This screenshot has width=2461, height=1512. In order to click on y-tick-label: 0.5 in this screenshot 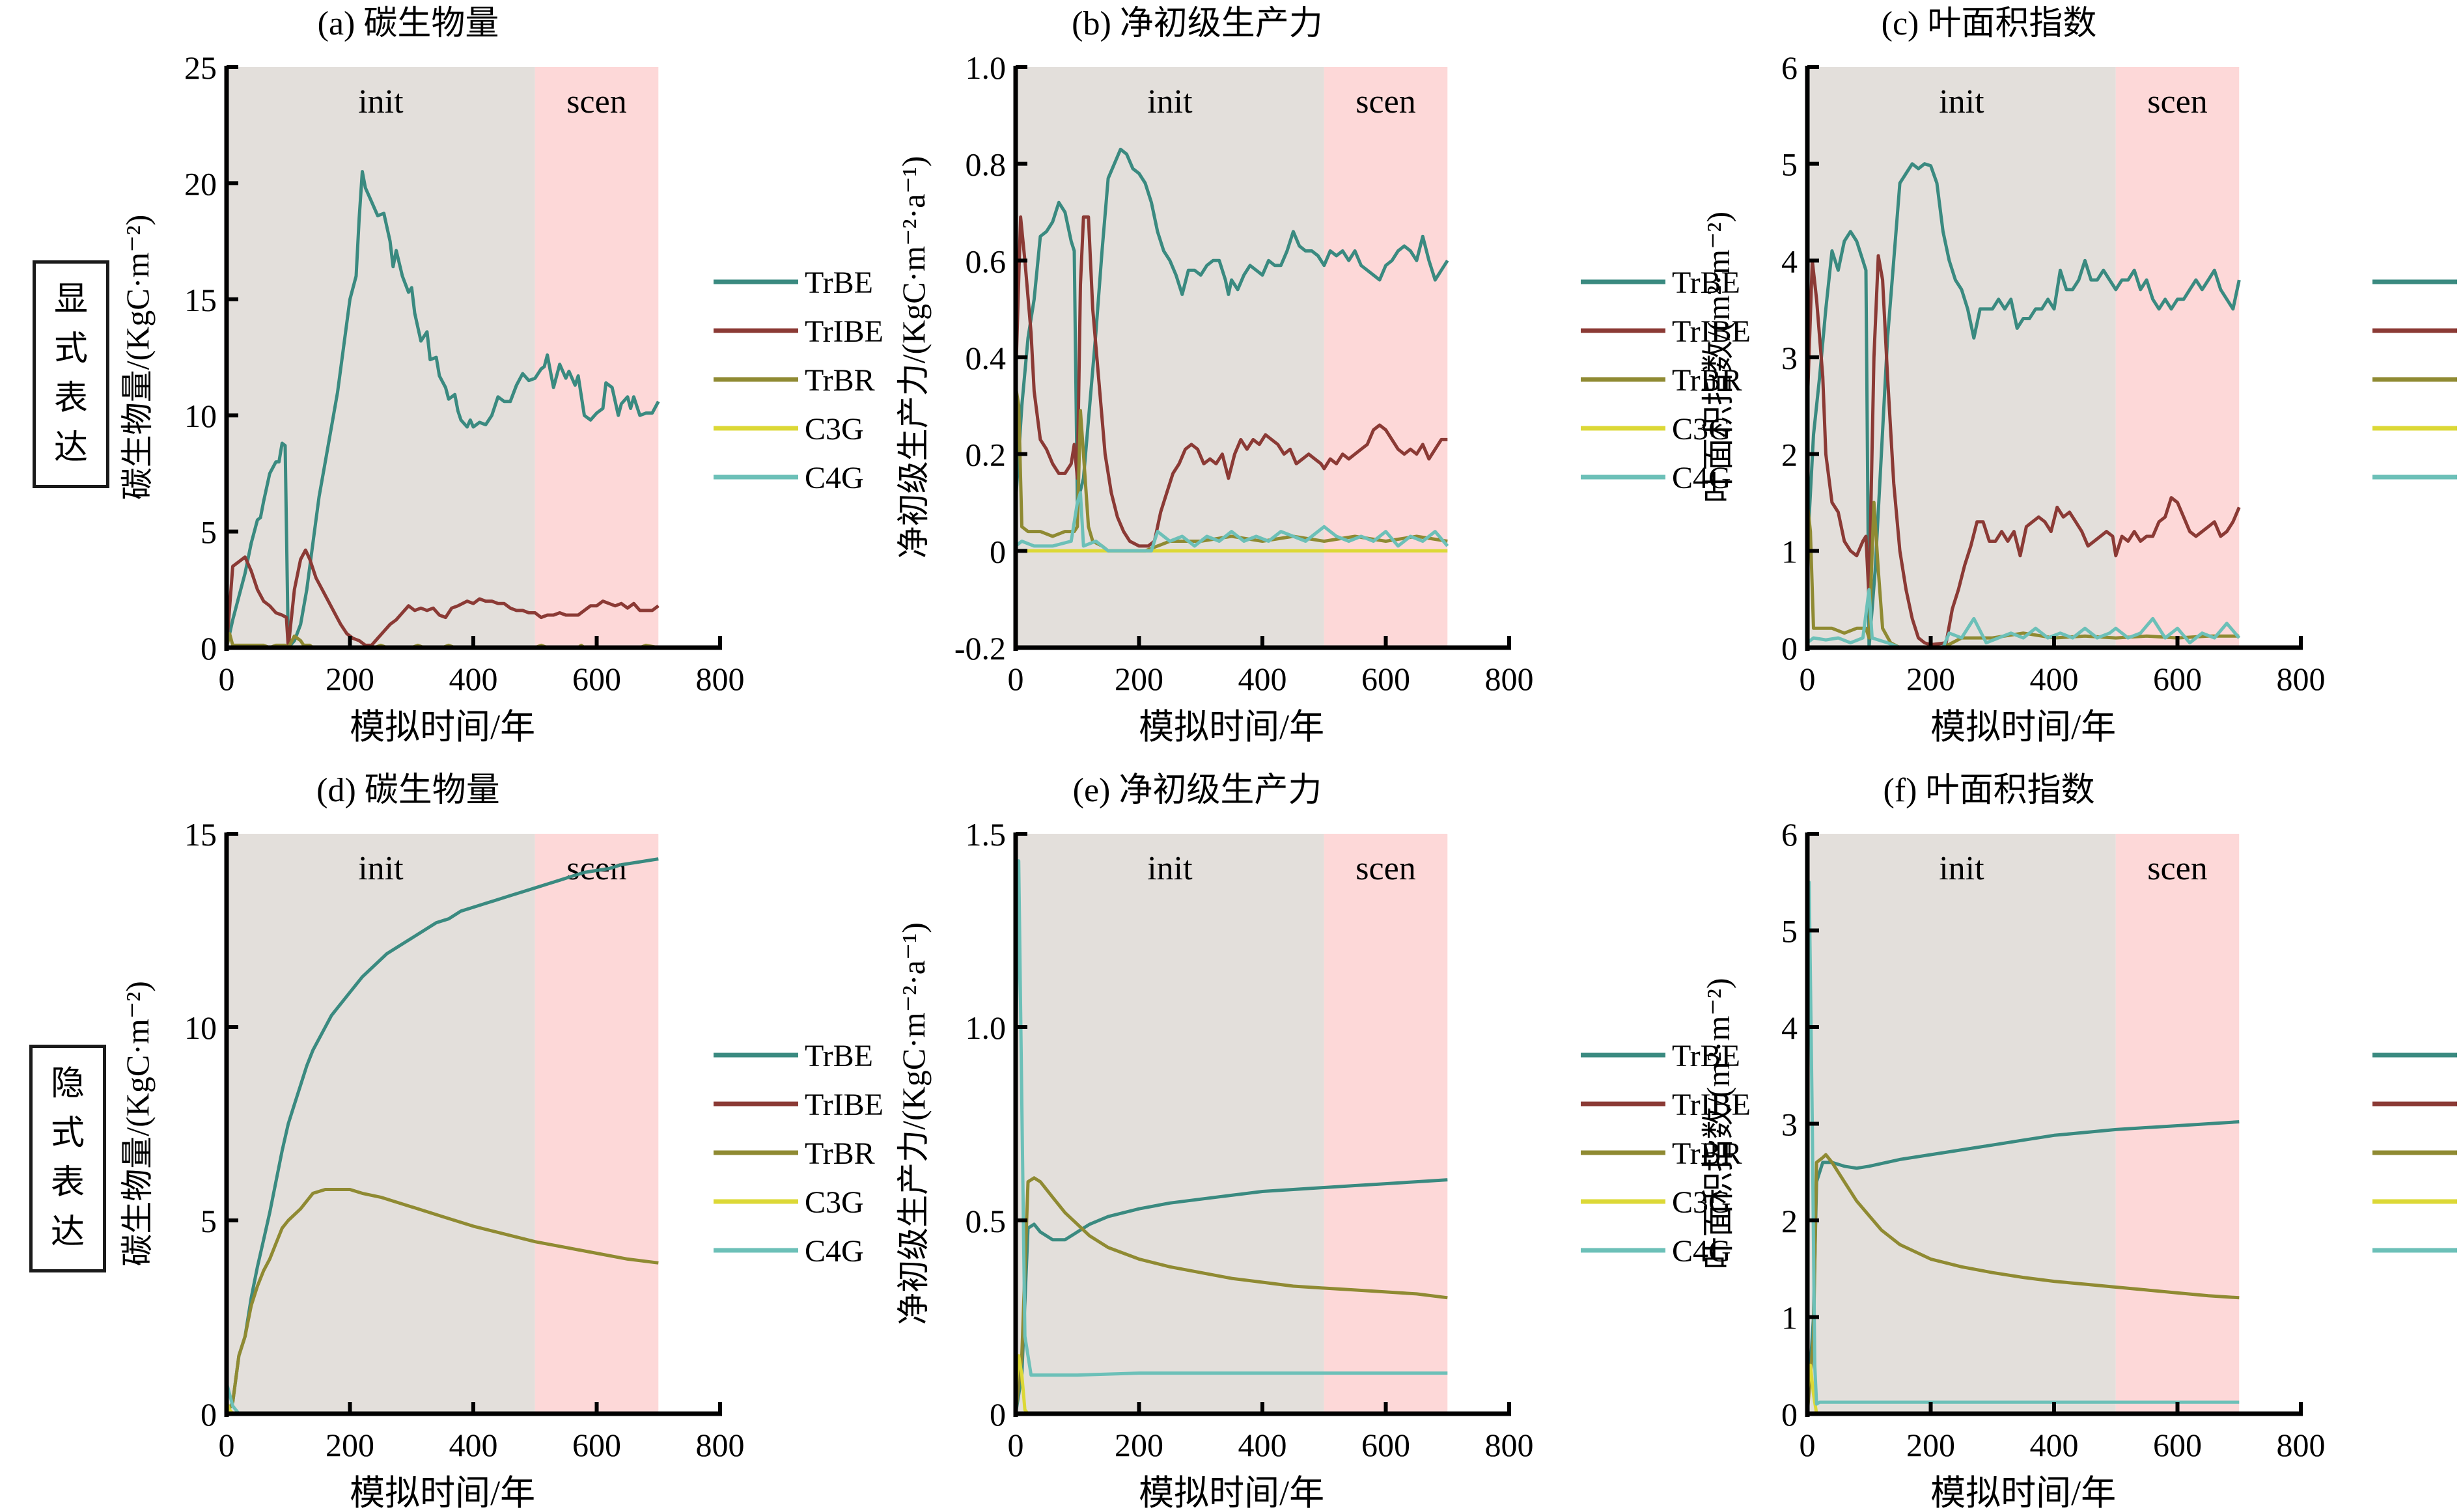, I will do `click(987, 1221)`.